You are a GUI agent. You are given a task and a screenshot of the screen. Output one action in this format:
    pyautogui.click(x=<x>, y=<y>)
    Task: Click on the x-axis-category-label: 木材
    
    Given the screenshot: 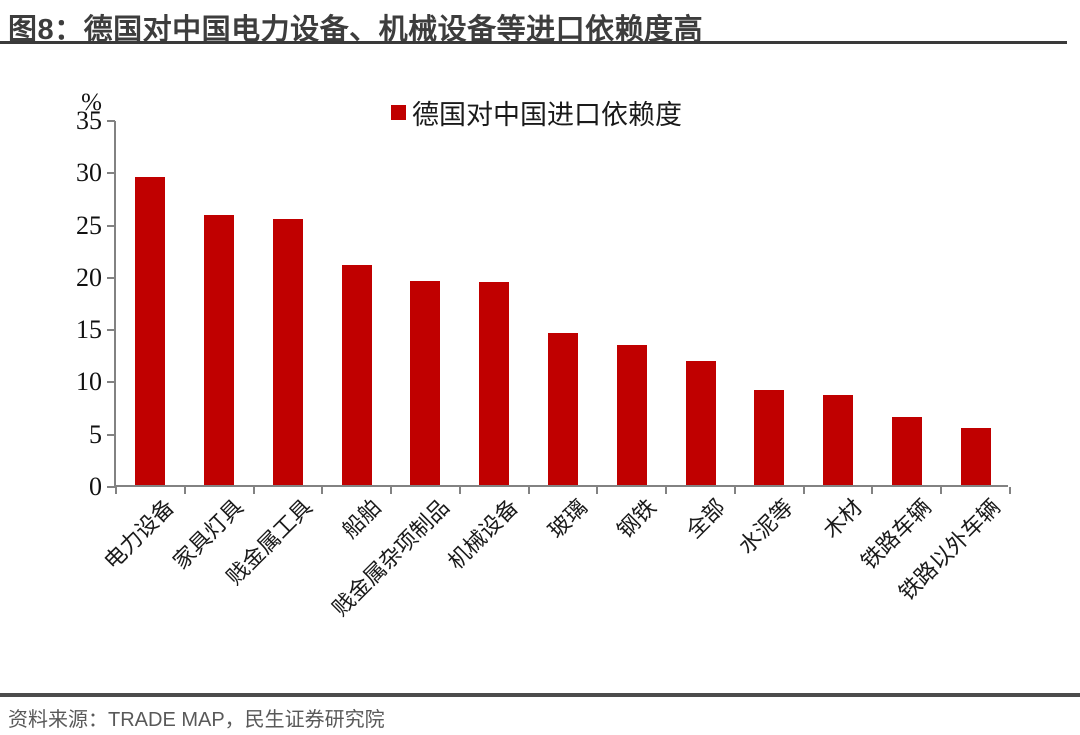 What is the action you would take?
    pyautogui.click(x=843, y=519)
    